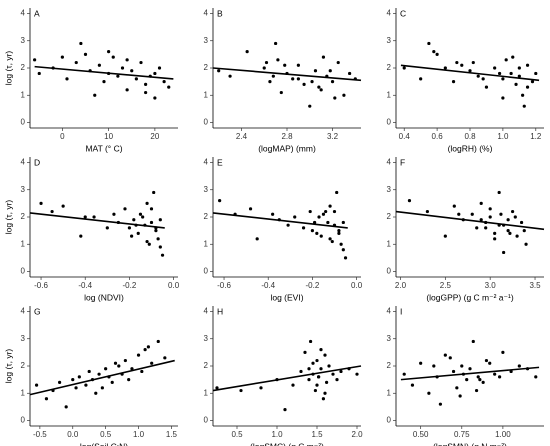 The height and width of the screenshot is (446, 550). I want to click on y-axis-label: log (τ, yr), so click(8, 217).